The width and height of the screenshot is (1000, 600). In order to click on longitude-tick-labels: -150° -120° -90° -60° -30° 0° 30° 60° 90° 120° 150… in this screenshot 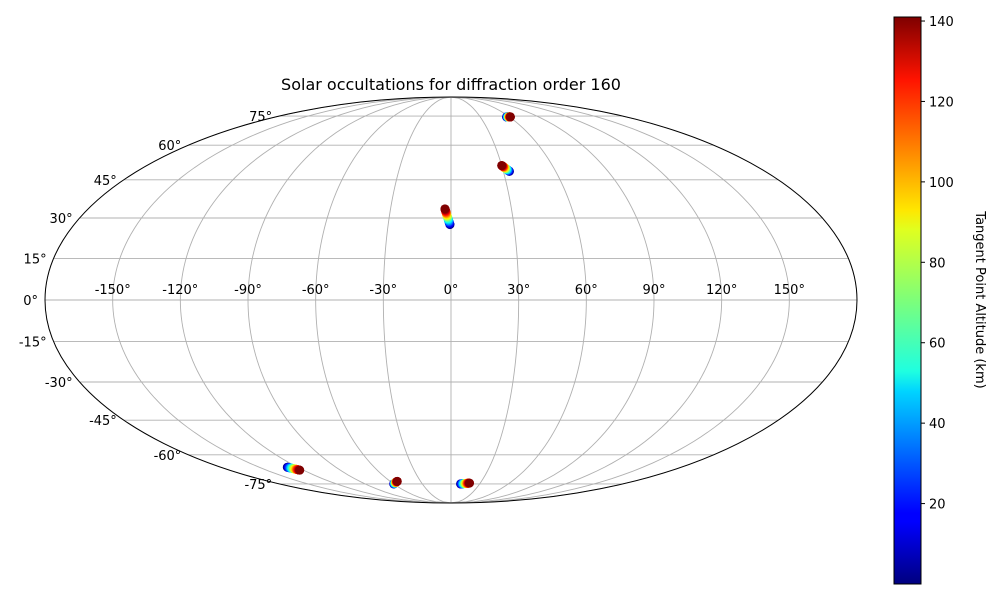, I will do `click(450, 290)`.